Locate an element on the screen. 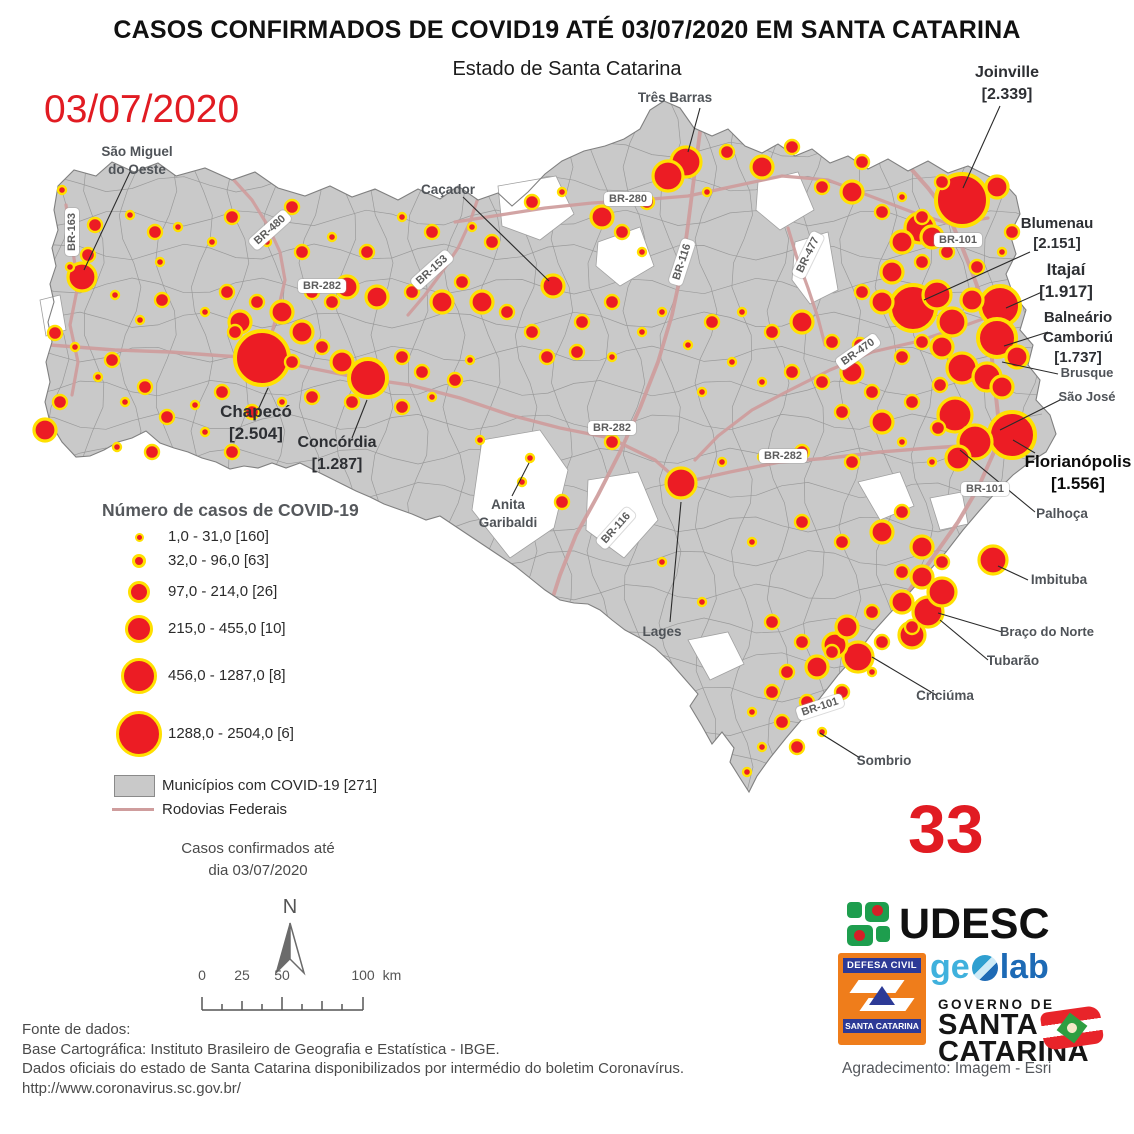 The image size is (1134, 1134). date-overlay: 03/07/2020 is located at coordinates (142, 109).